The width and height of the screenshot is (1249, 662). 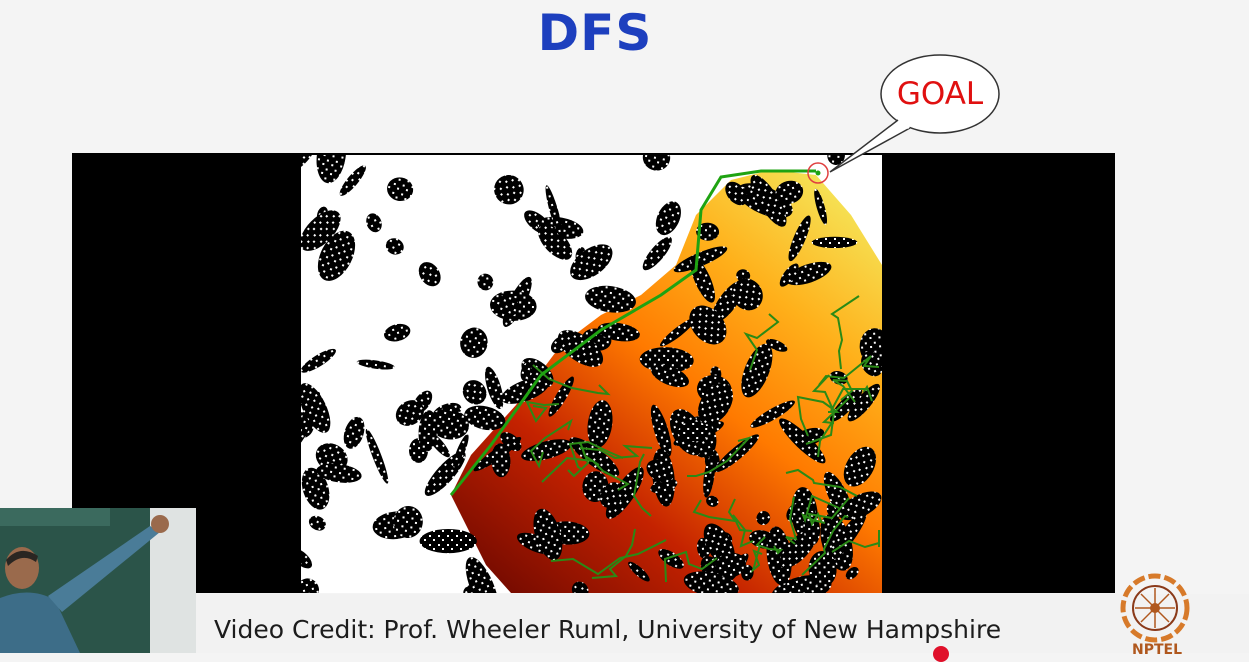 I want to click on laser-pointer-dot, so click(x=941, y=654).